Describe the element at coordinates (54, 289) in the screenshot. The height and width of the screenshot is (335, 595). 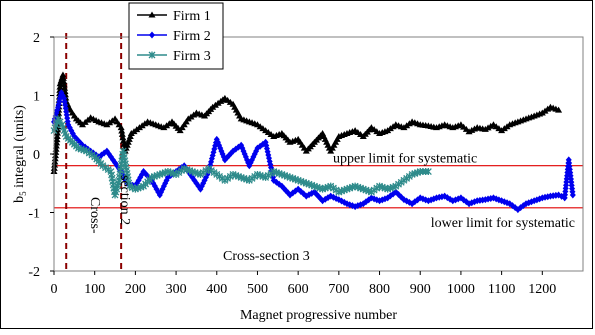
I see `x-tick-label: 0` at that location.